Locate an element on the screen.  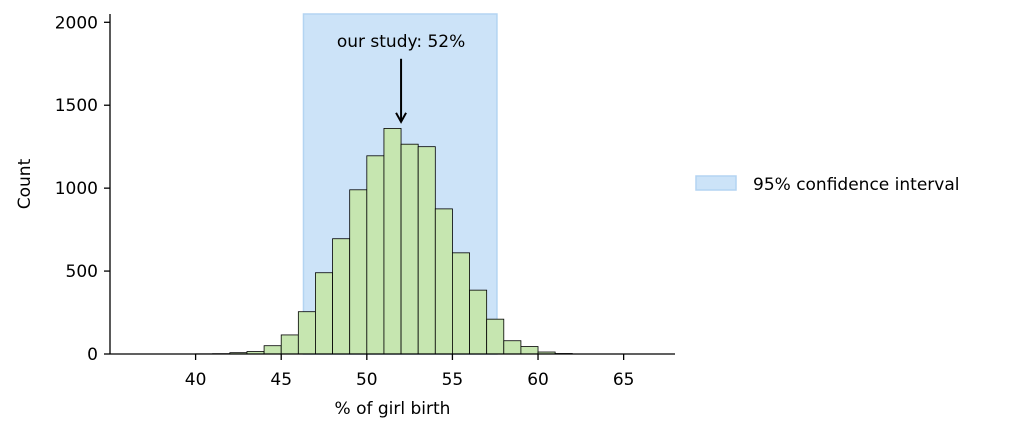
x-tick-label: 55 is located at coordinates (453, 380).